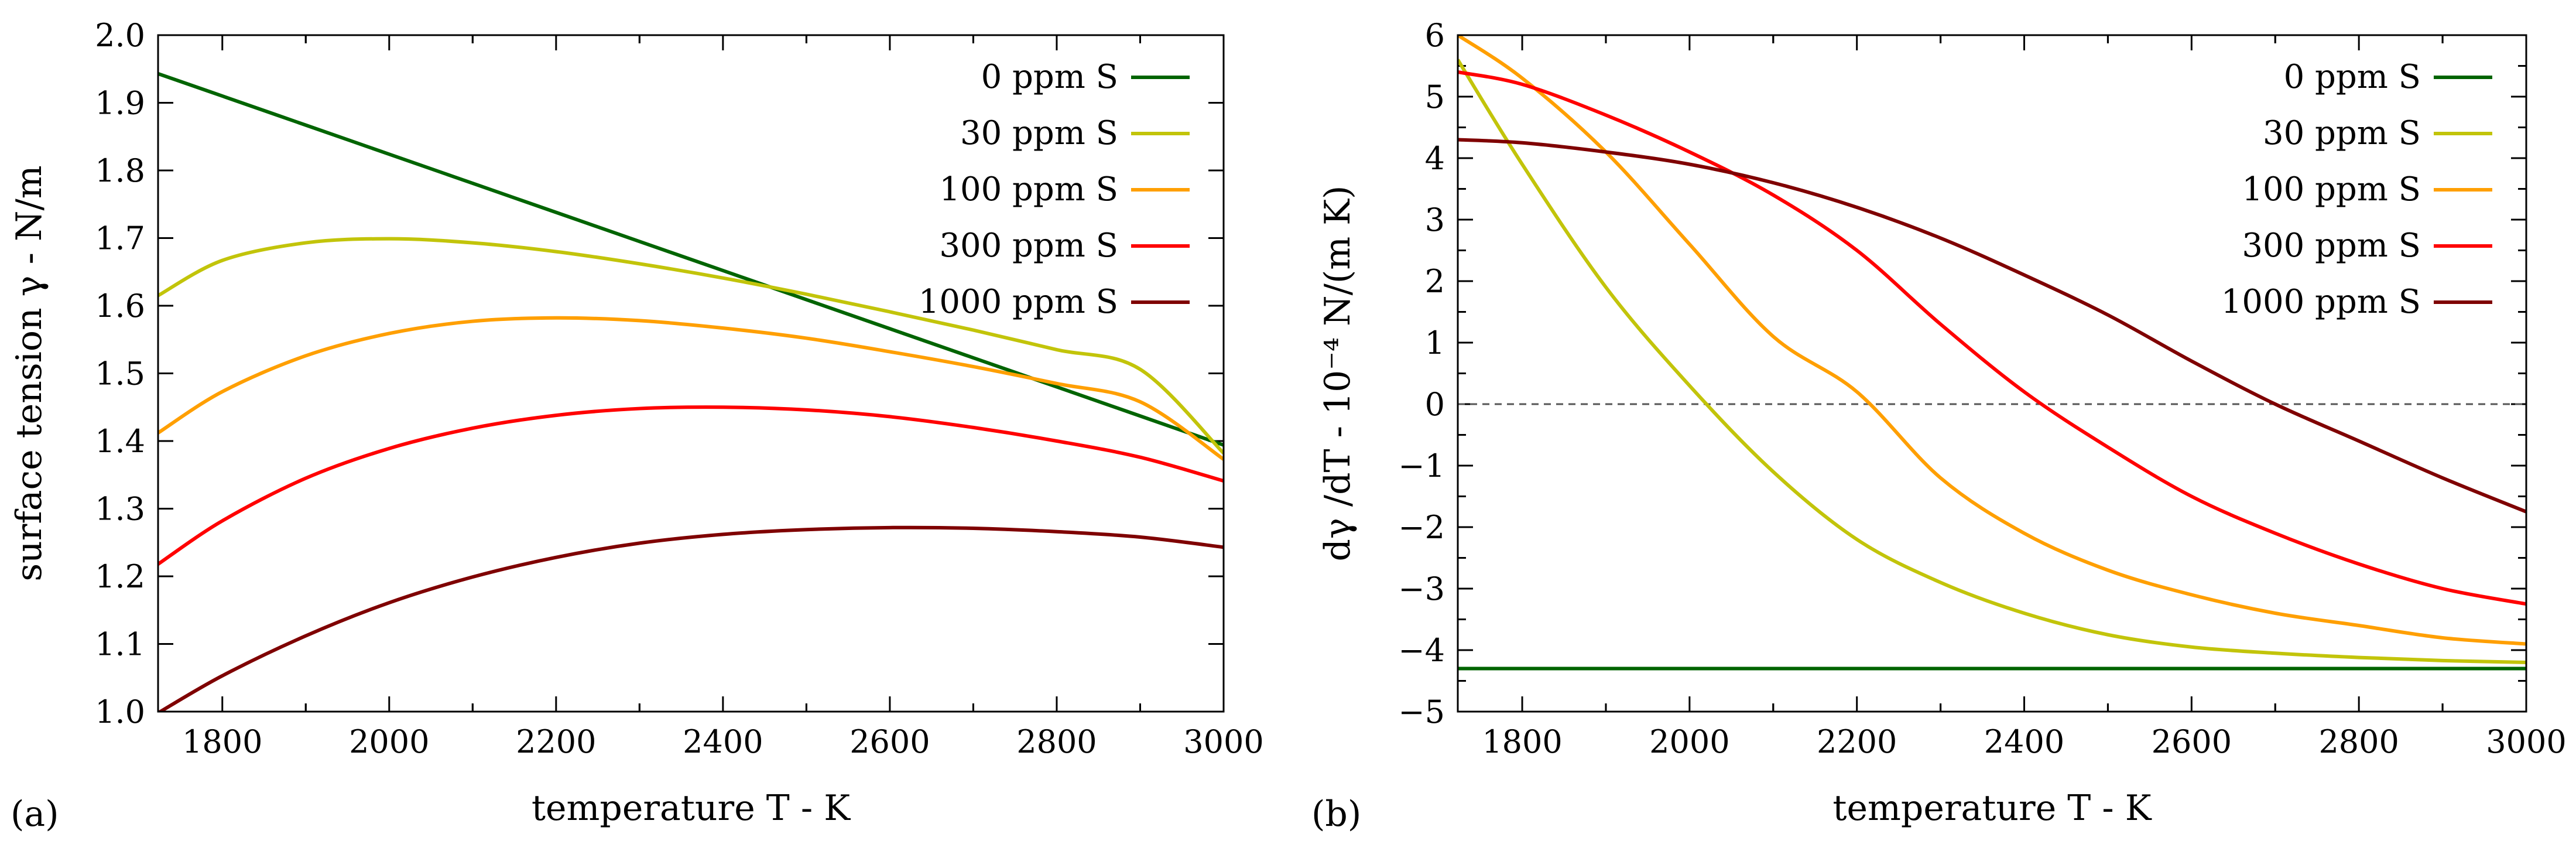  Describe the element at coordinates (1689, 741) in the screenshot. I see `chart-b-x-tick-label: 2000` at that location.